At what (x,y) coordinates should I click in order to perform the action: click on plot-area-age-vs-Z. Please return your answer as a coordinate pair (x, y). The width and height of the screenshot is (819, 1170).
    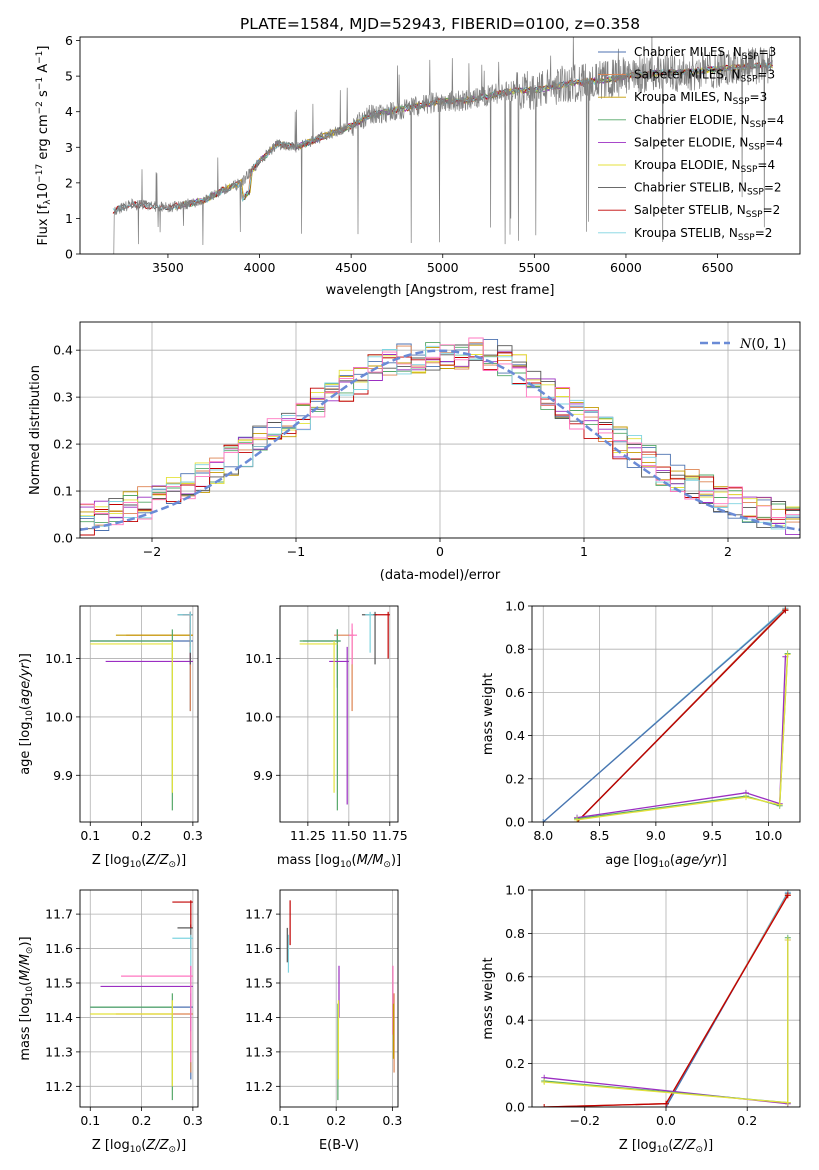
    Looking at the image, I should click on (139, 714).